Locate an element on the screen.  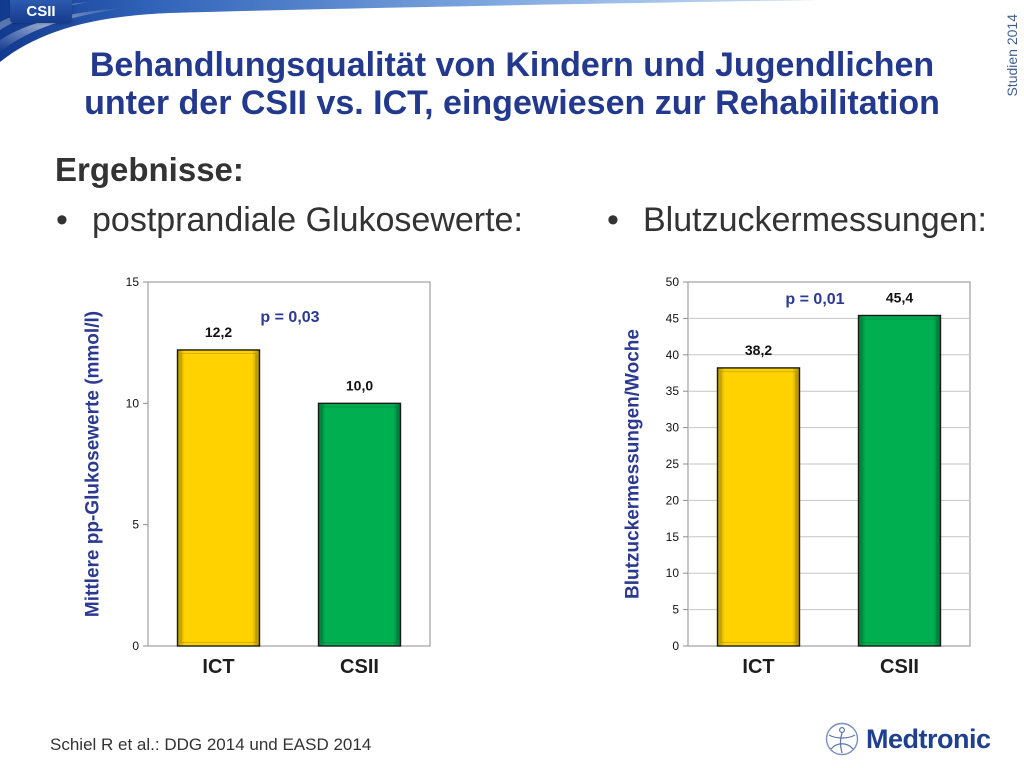
y-tick-label: 20 is located at coordinates (673, 500).